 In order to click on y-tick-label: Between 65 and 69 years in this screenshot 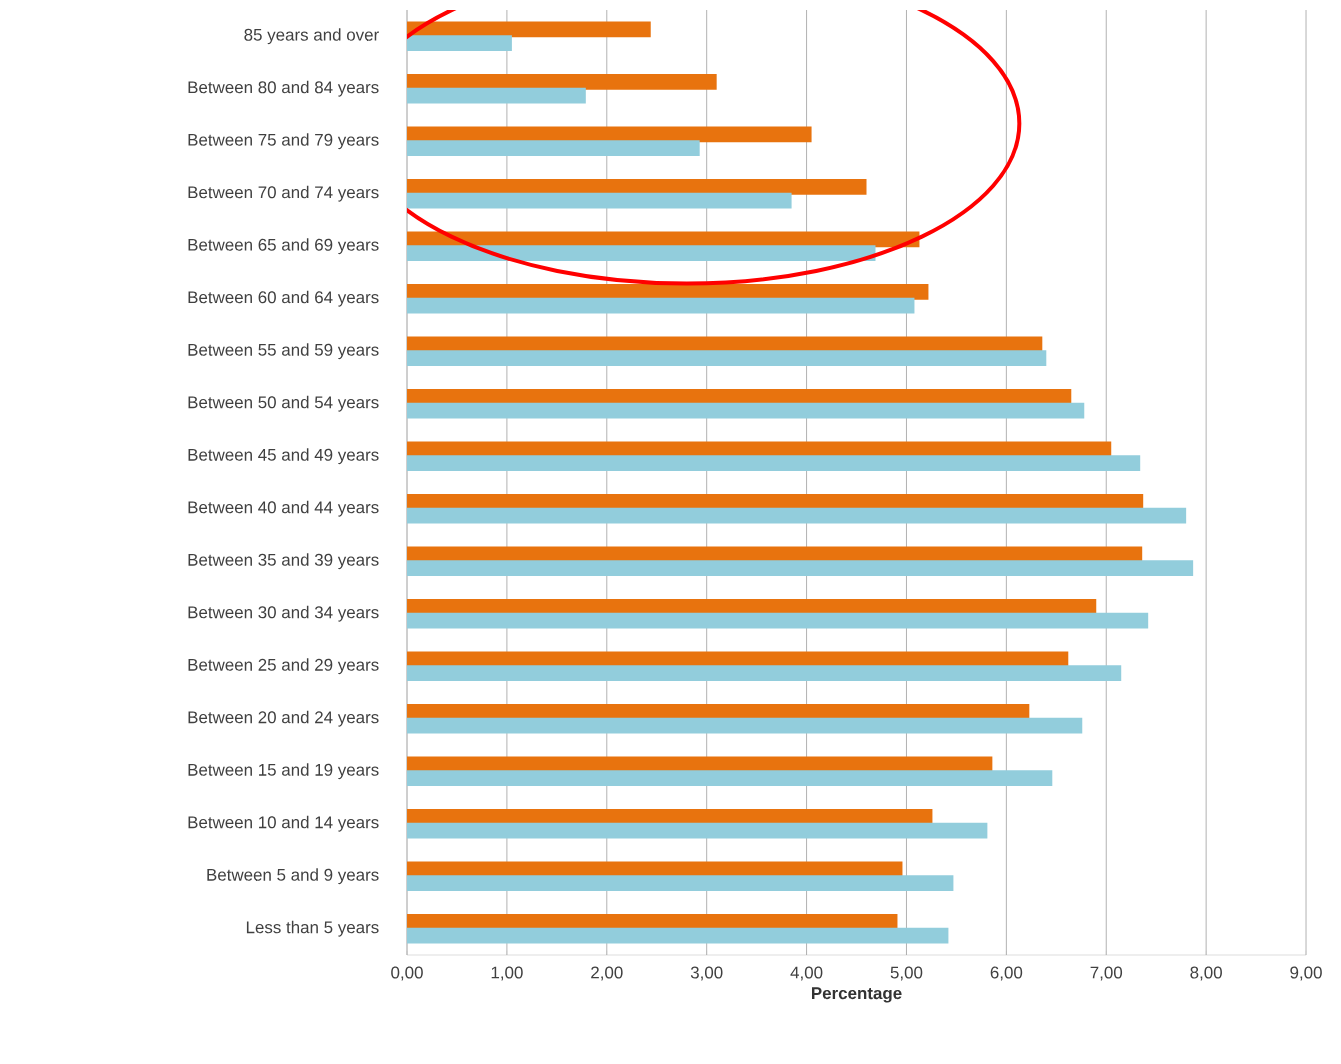, I will do `click(283, 246)`.